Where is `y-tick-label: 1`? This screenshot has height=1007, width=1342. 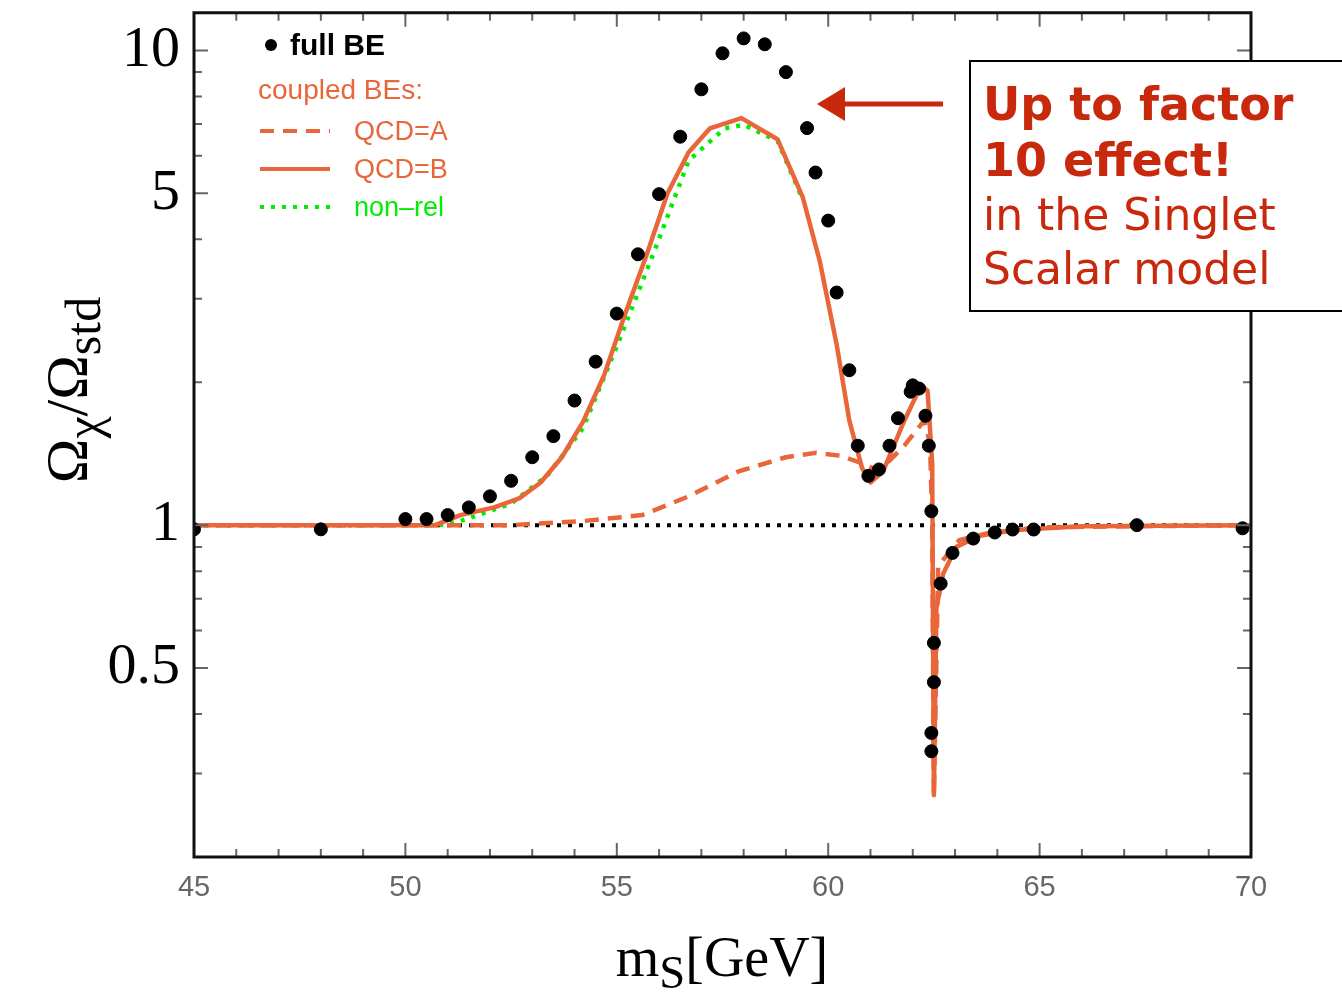
y-tick-label: 1 is located at coordinates (165, 521).